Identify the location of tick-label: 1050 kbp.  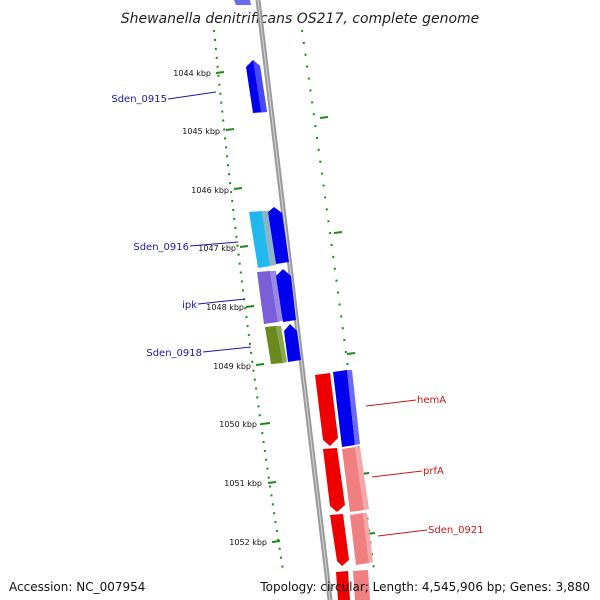
(238, 424).